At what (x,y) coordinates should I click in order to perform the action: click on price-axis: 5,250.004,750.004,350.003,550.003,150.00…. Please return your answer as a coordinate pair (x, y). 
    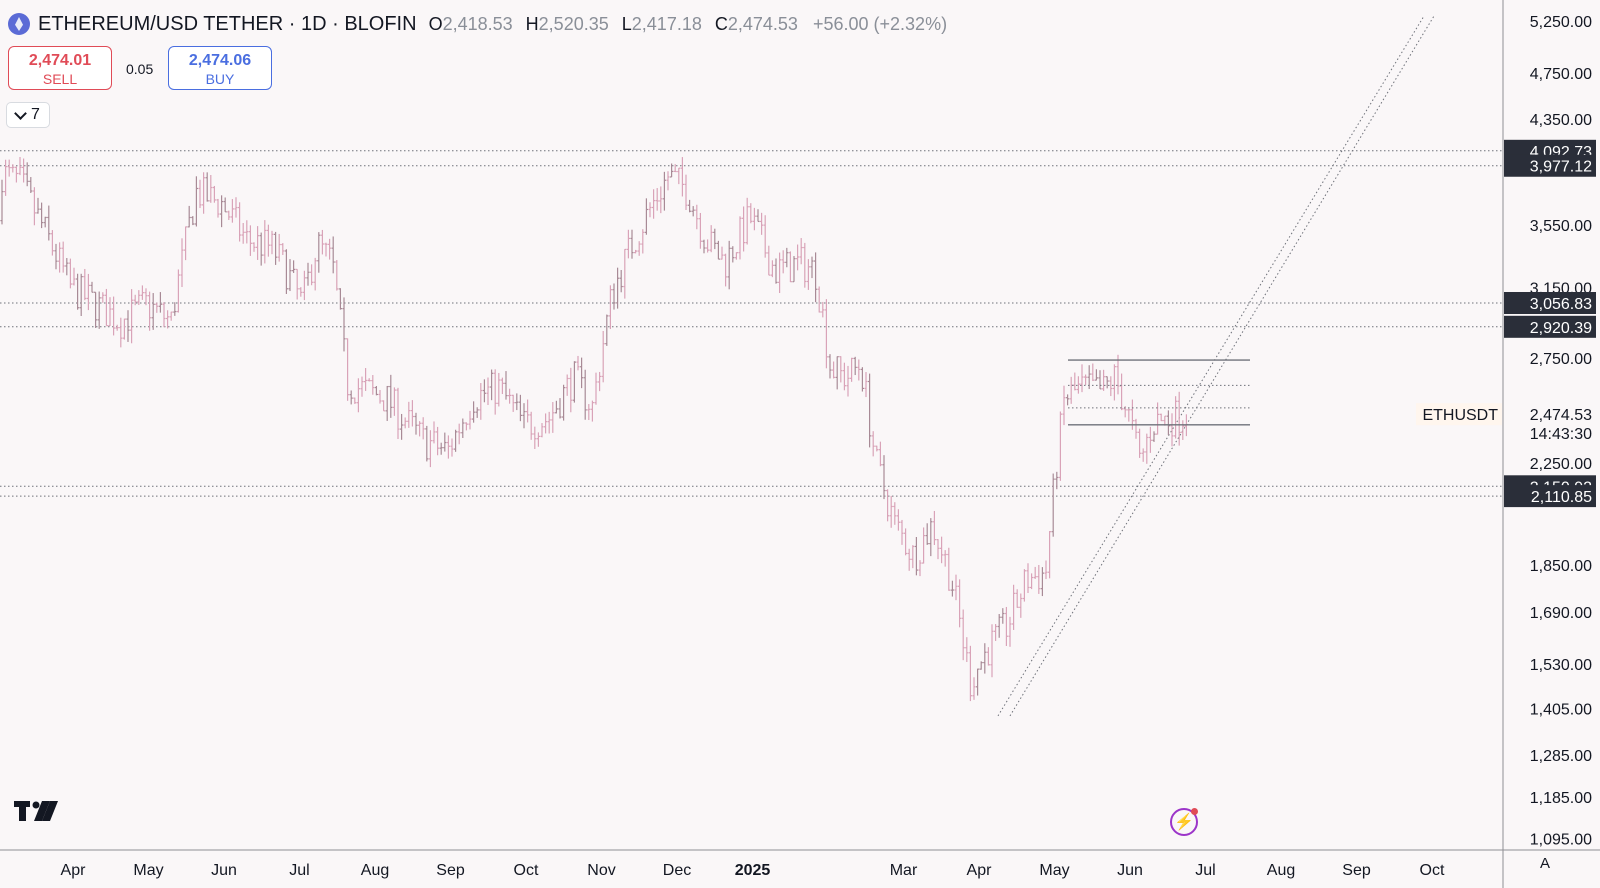
    Looking at the image, I should click on (1561, 431).